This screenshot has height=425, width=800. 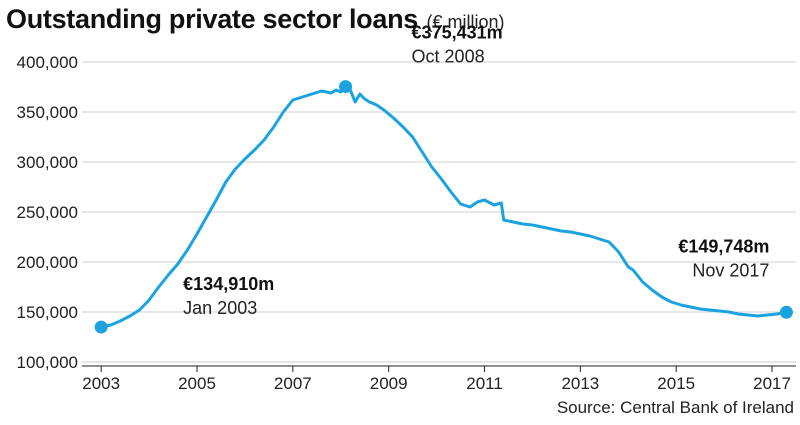 I want to click on x-tick-label: 2005, so click(x=197, y=383).